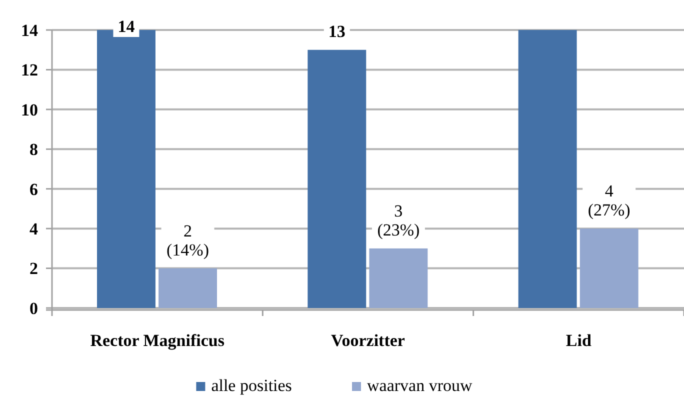 Image resolution: width=684 pixels, height=401 pixels. Describe the element at coordinates (34, 150) in the screenshot. I see `y-tick-label: 8` at that location.